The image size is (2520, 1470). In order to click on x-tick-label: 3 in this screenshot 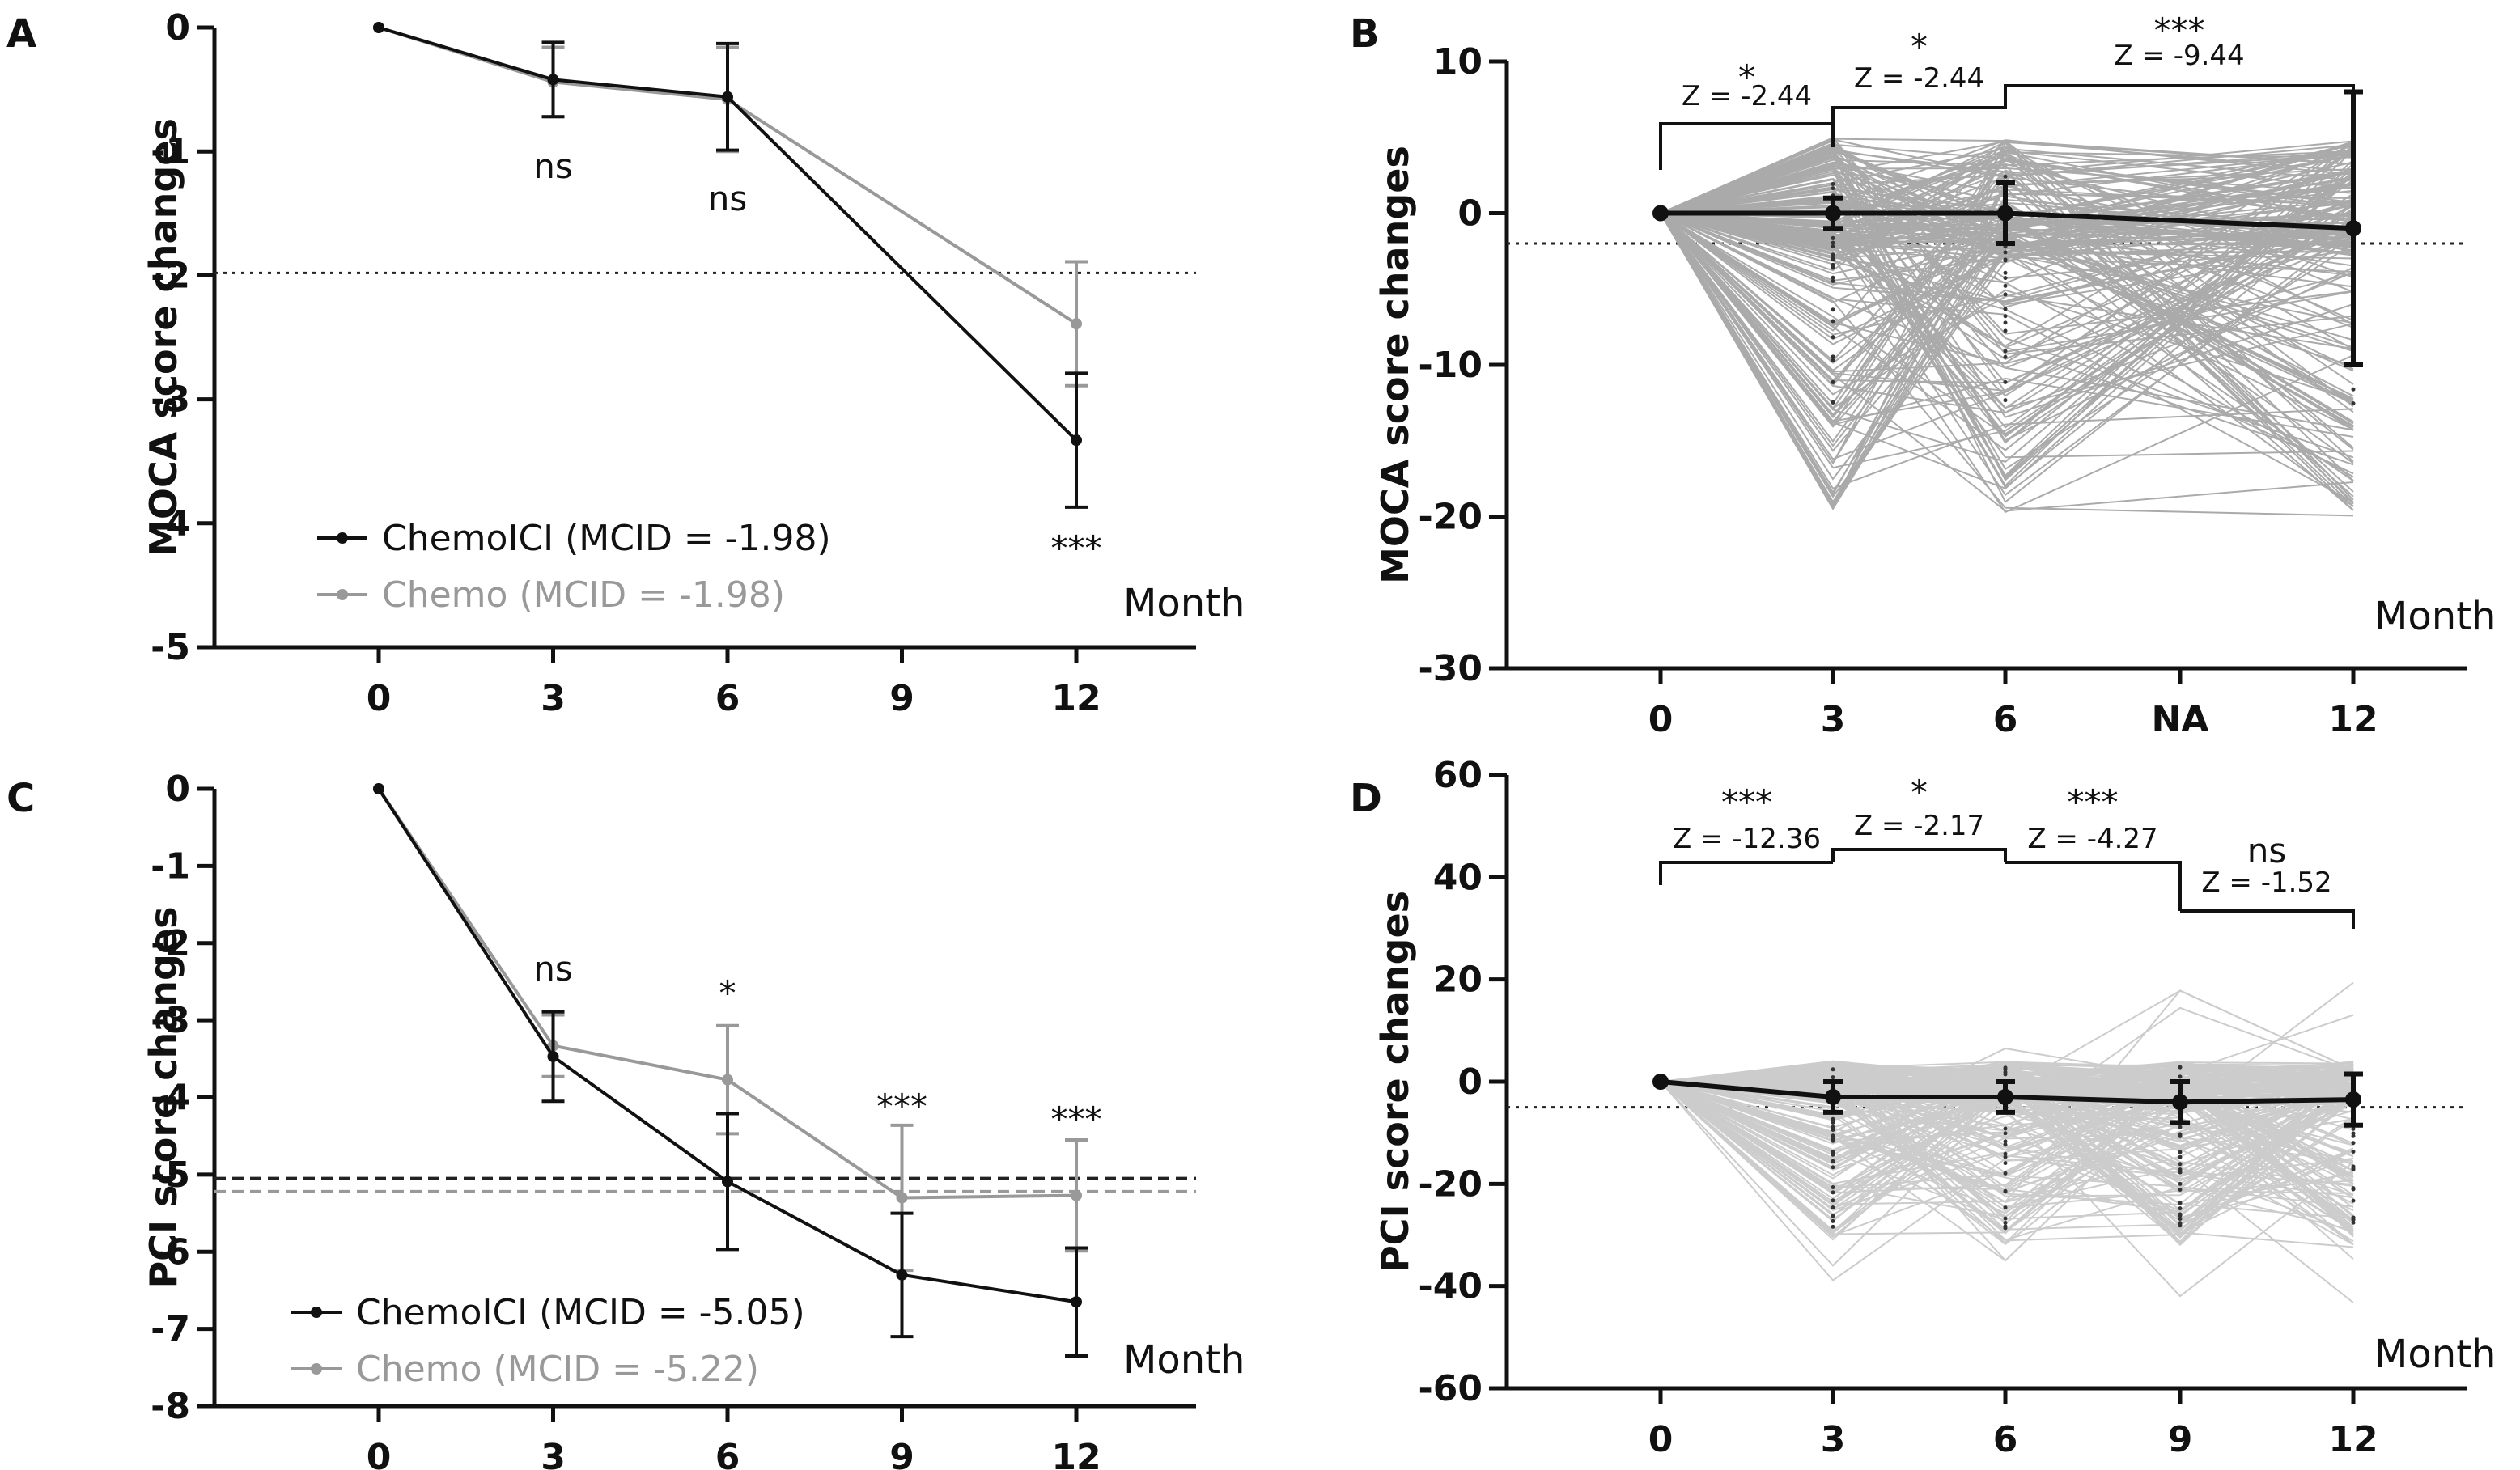, I will do `click(1834, 1439)`.